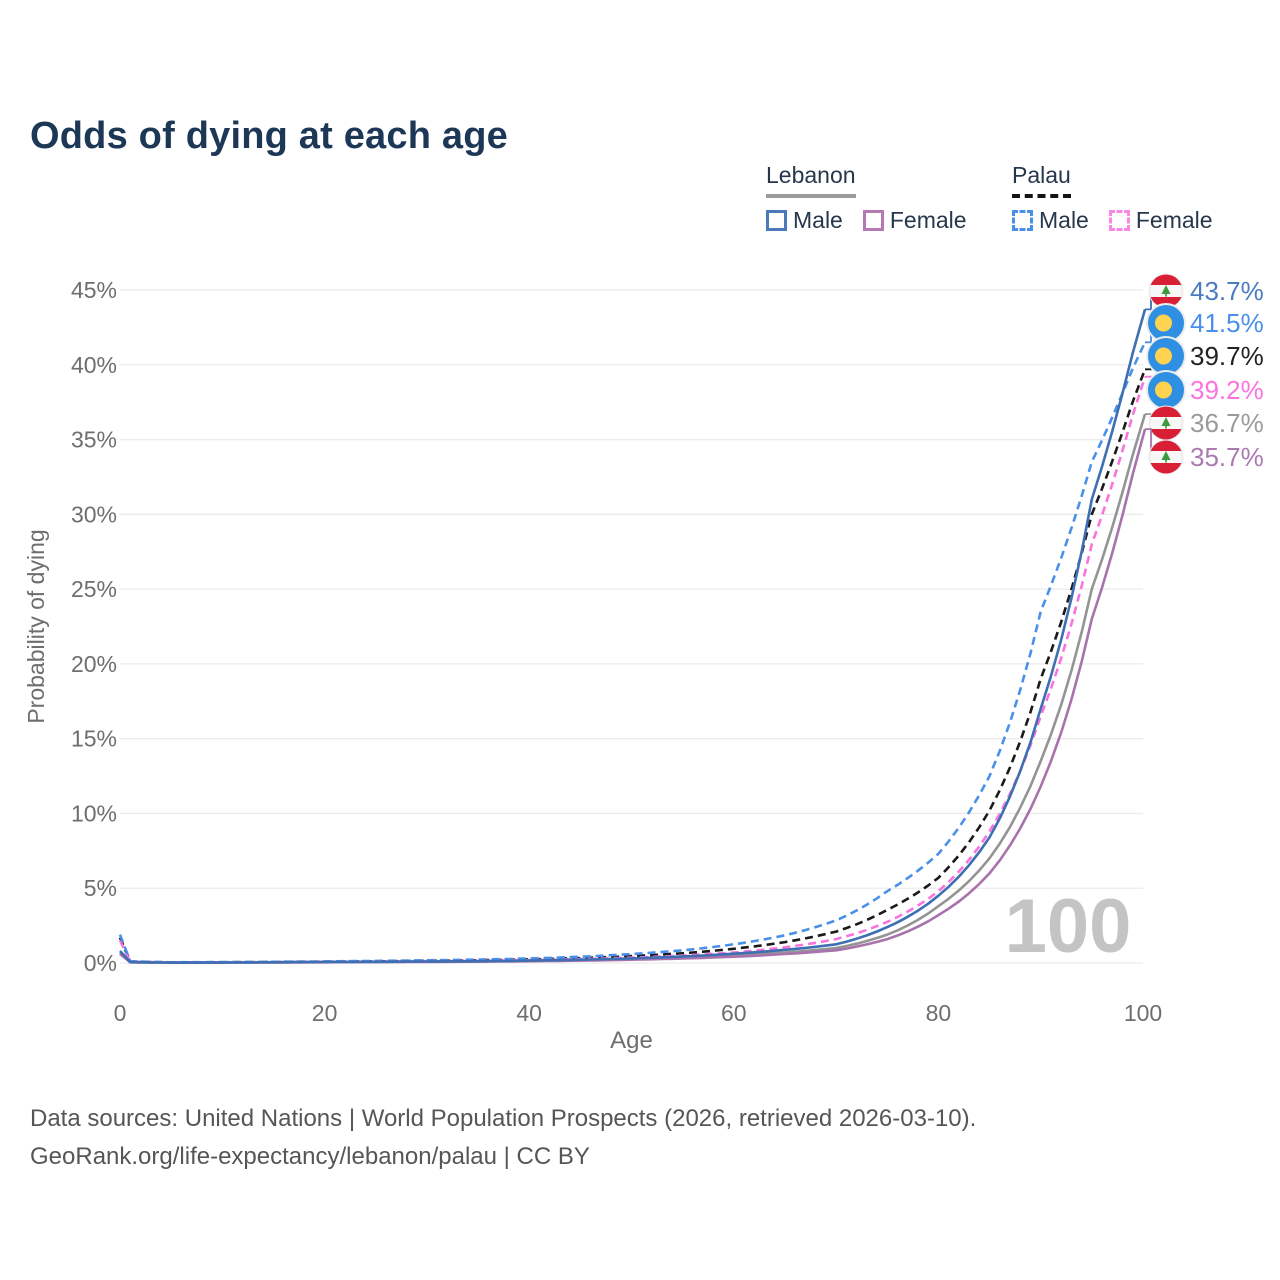 Image resolution: width=1280 pixels, height=1280 pixels. Describe the element at coordinates (631, 1040) in the screenshot. I see `x-axis-title: Age` at that location.